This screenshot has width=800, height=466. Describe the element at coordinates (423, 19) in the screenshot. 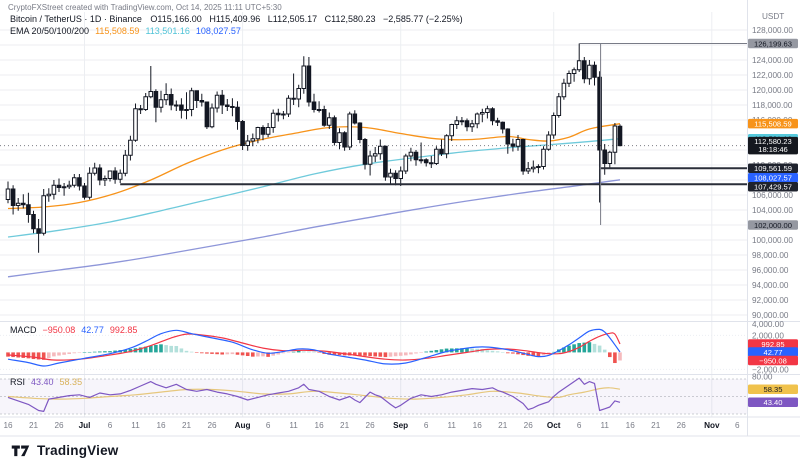

I see `change-value: −2,585.77 (−2.25%)` at that location.